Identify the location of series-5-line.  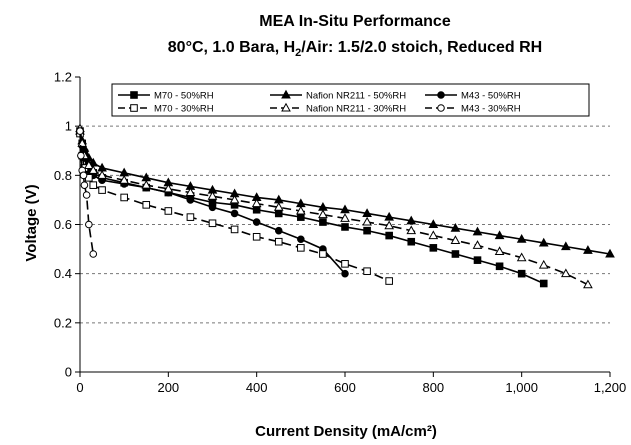
(87, 193).